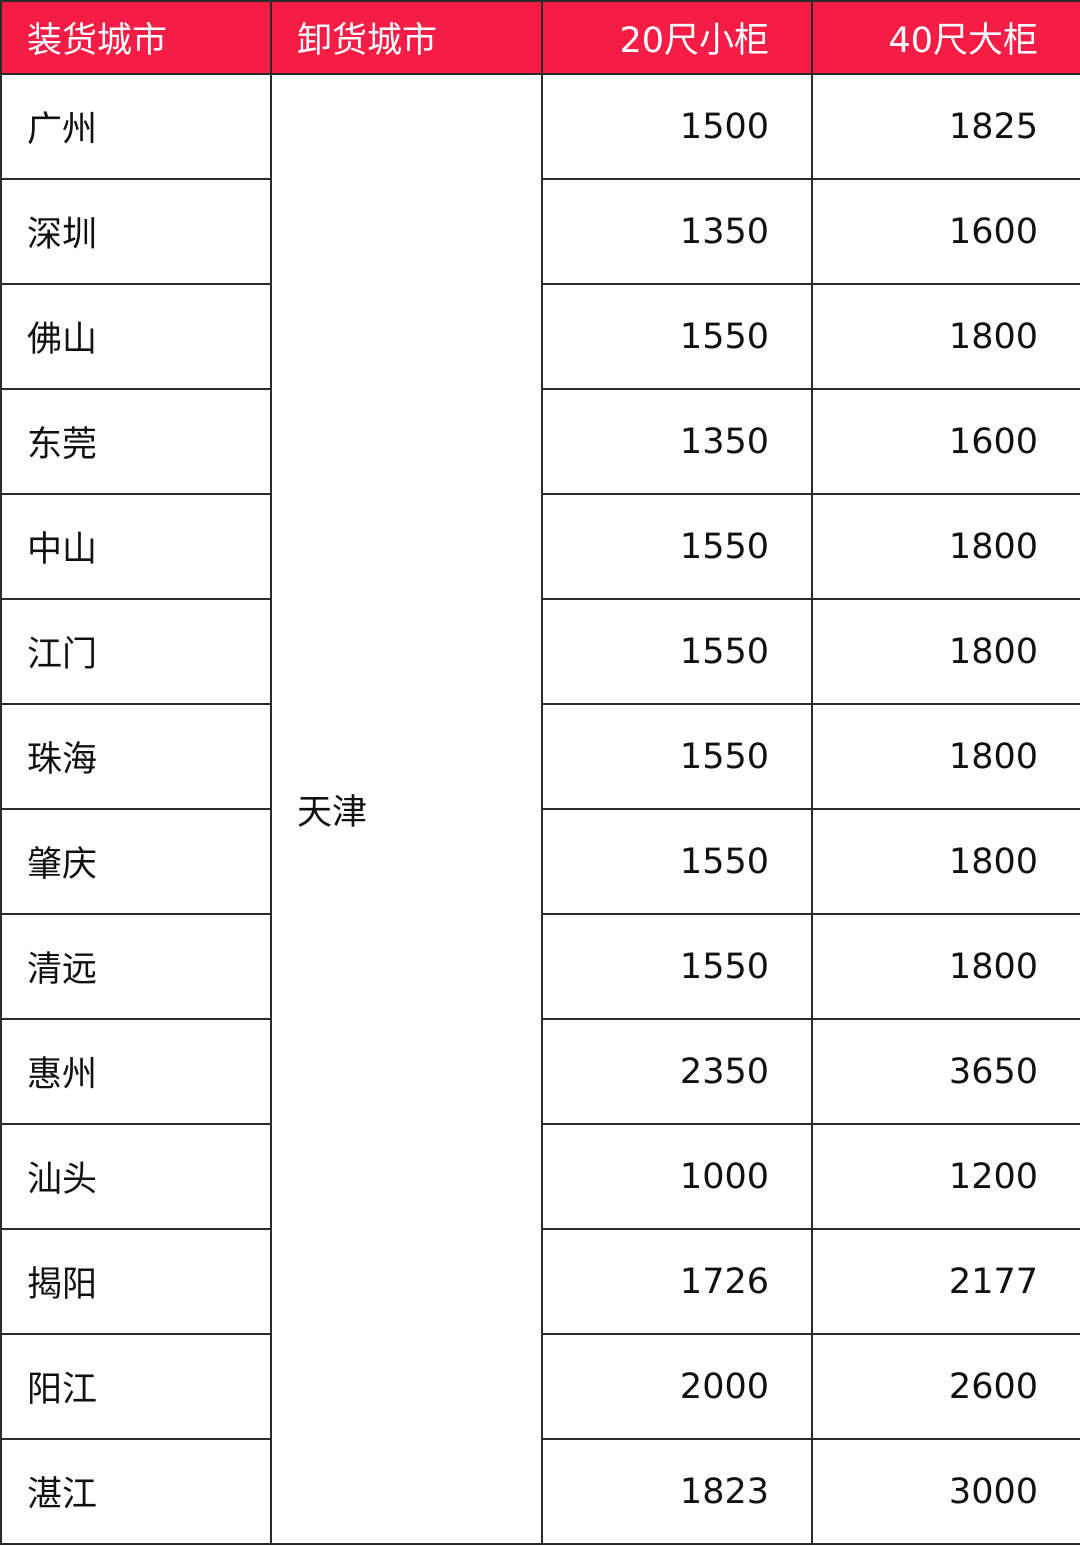 This screenshot has height=1546, width=1080. Describe the element at coordinates (540, 336) in the screenshot. I see `table-row: 佛山 1550 1800` at that location.